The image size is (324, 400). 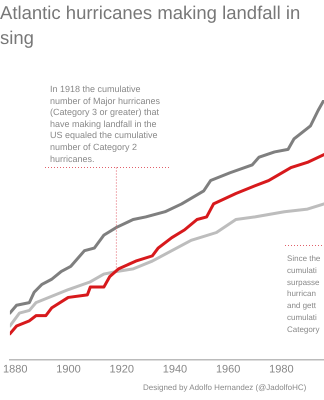 What do you see at coordinates (105, 125) in the screenshot?
I see `annotation: In 1918 the cumulative number of Major hurricanes (Category 3 or greater) that have making landfall in the US equaled the cumulative number of Category 2 hurricanes.` at bounding box center [105, 125].